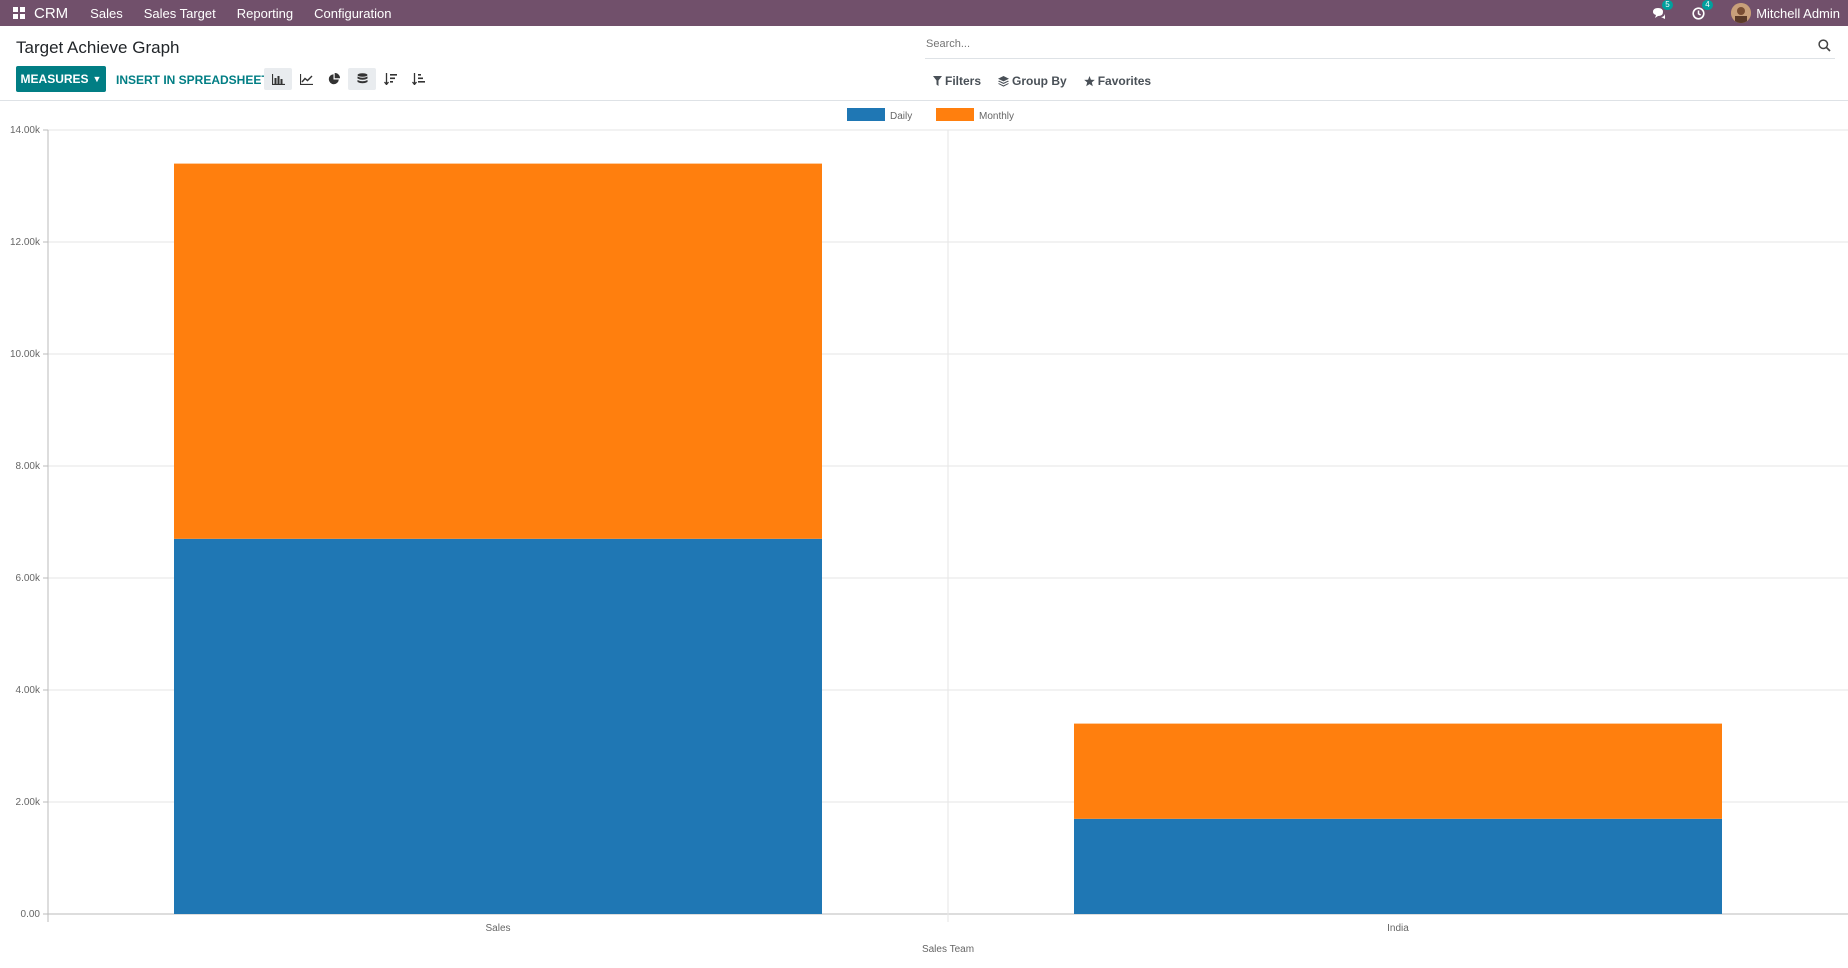 The image size is (1848, 968). I want to click on filters-button: Filters, so click(957, 81).